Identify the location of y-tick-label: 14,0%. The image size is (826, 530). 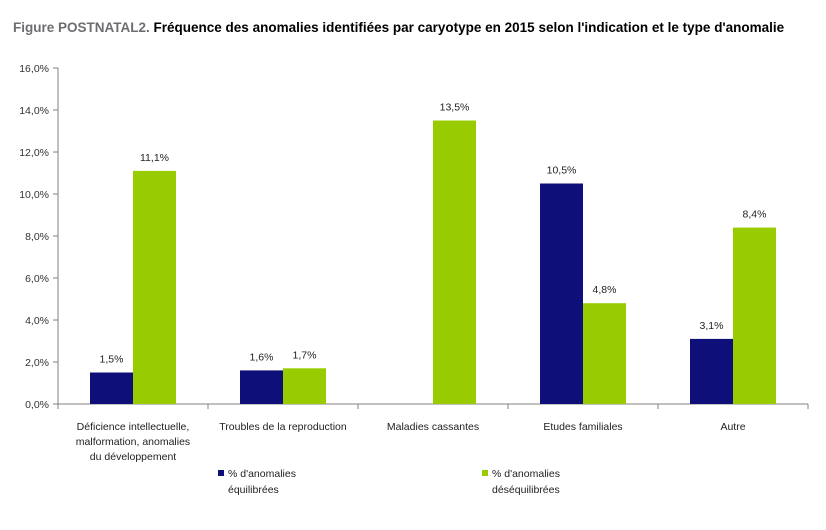
(34, 111).